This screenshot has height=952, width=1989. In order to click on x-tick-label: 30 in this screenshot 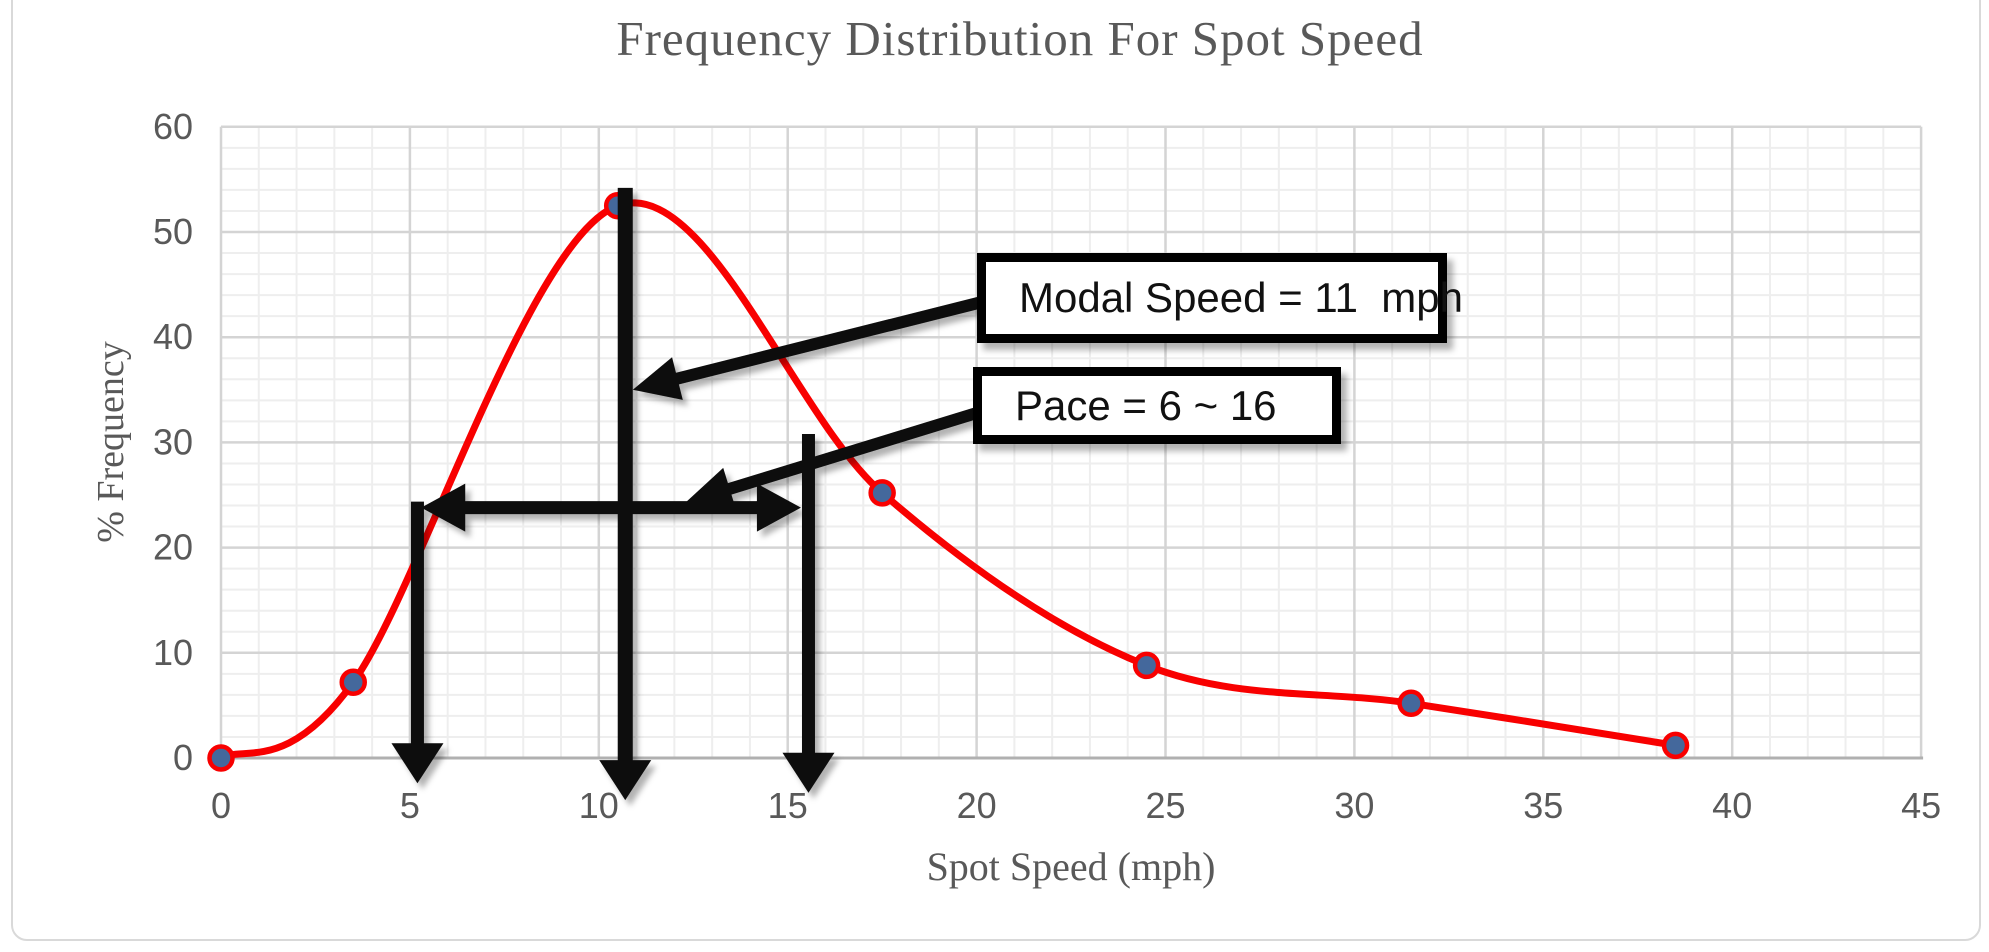, I will do `click(1354, 805)`.